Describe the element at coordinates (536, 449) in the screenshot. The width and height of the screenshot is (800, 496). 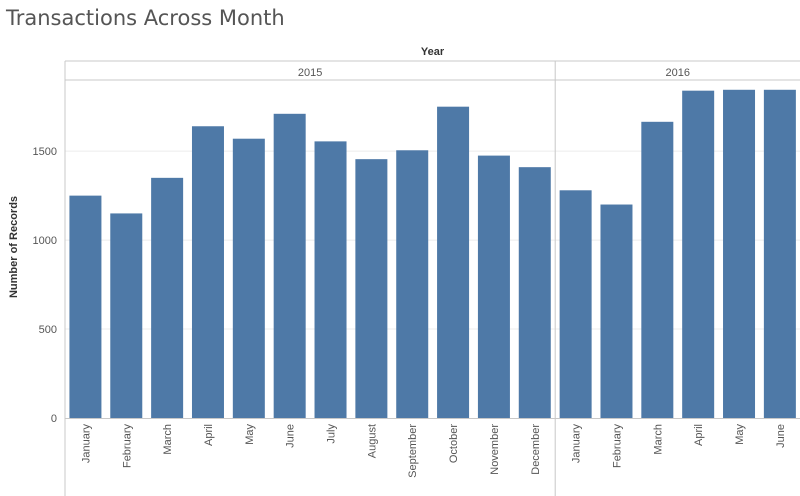
I see `x-tick-label: December` at that location.